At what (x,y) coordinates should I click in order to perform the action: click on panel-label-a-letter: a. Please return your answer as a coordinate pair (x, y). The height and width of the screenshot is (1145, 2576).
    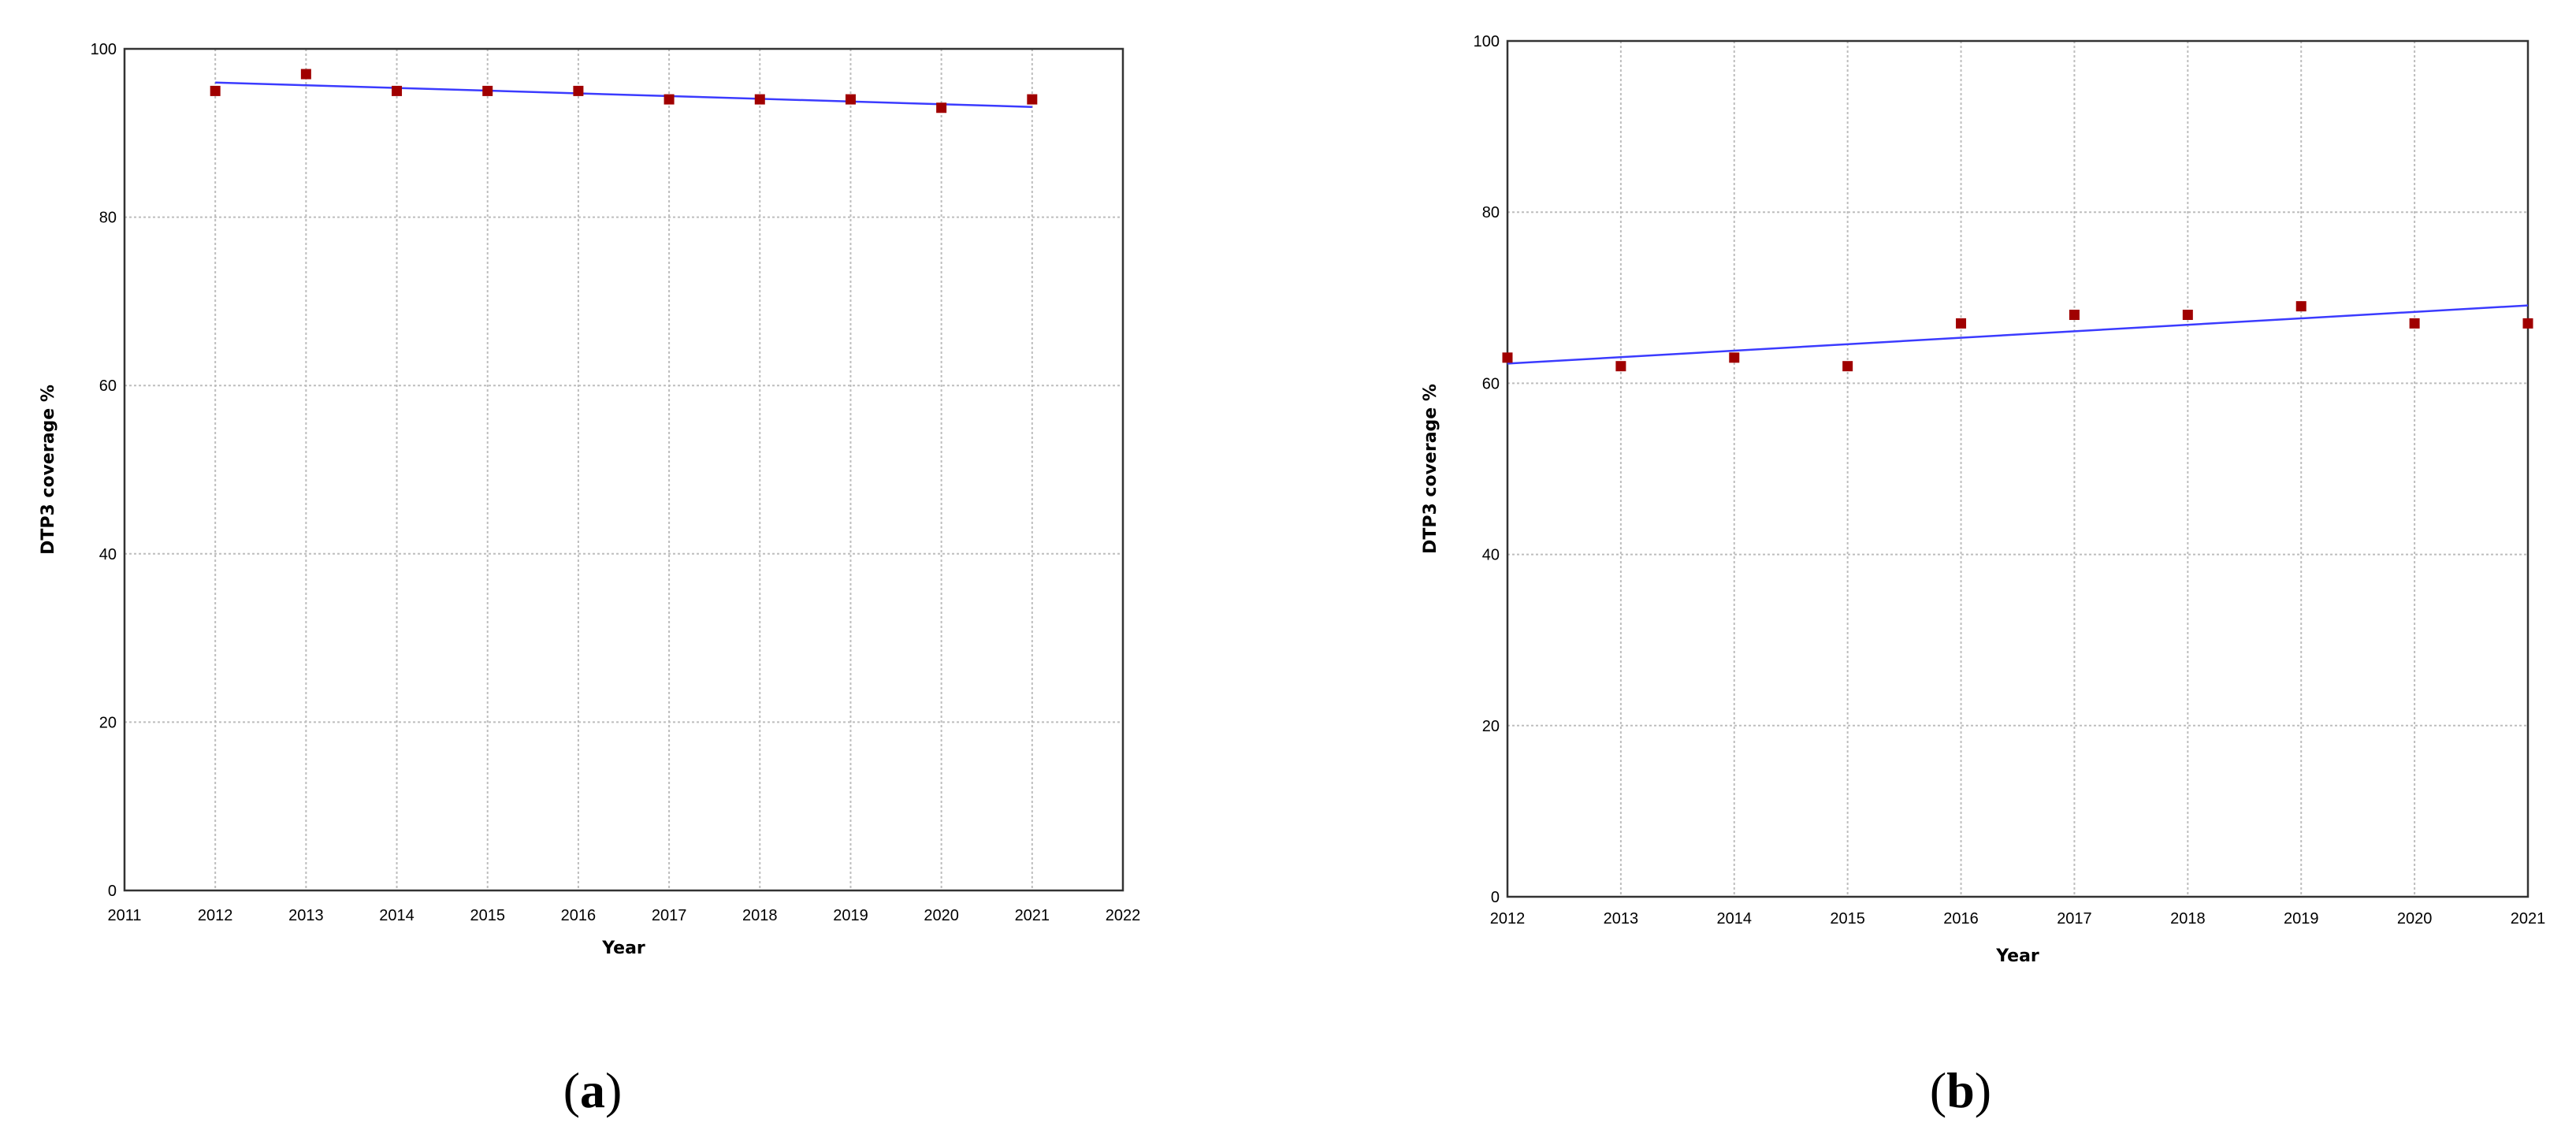
    Looking at the image, I should click on (592, 1090).